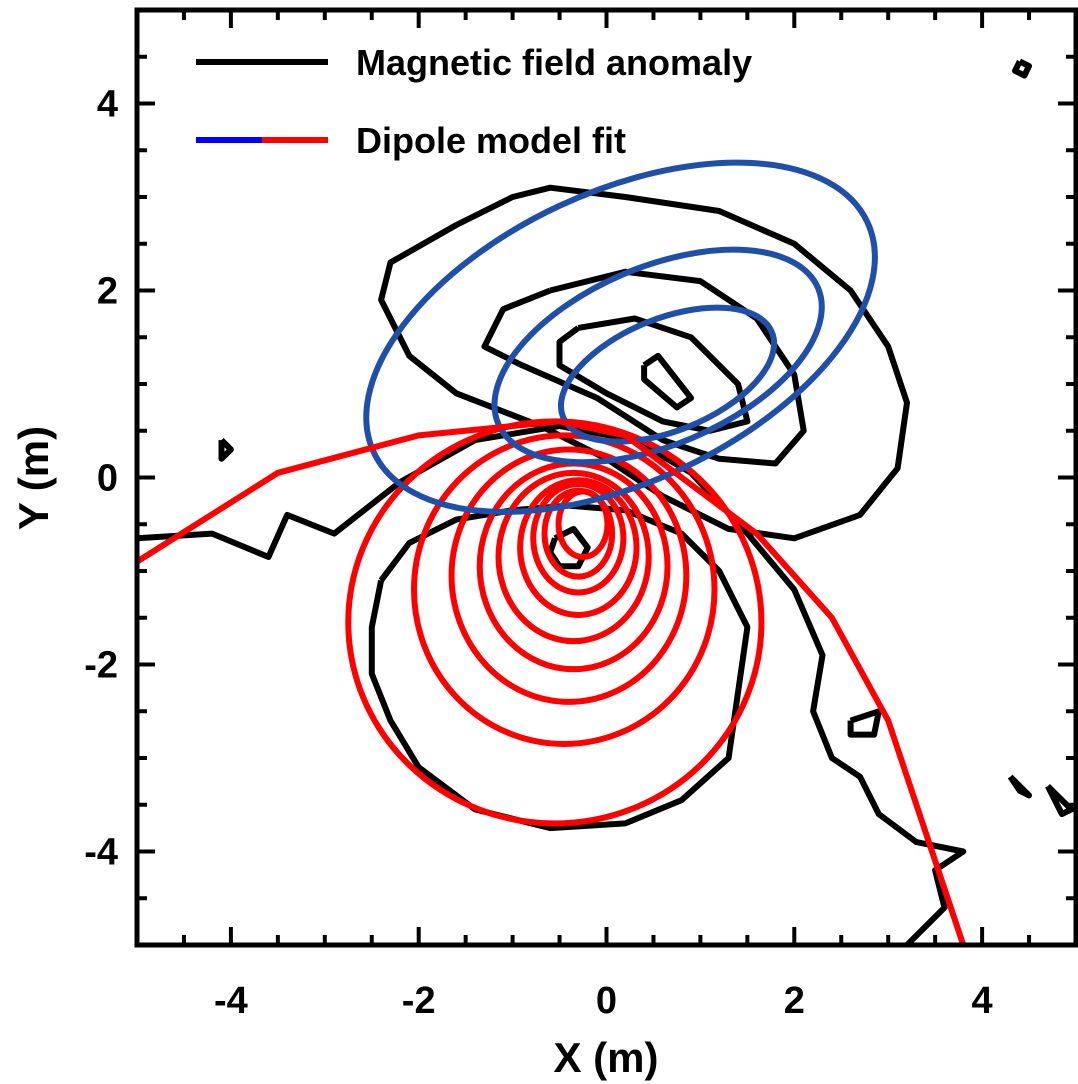  I want to click on y-tick-label: 0, so click(107, 479).